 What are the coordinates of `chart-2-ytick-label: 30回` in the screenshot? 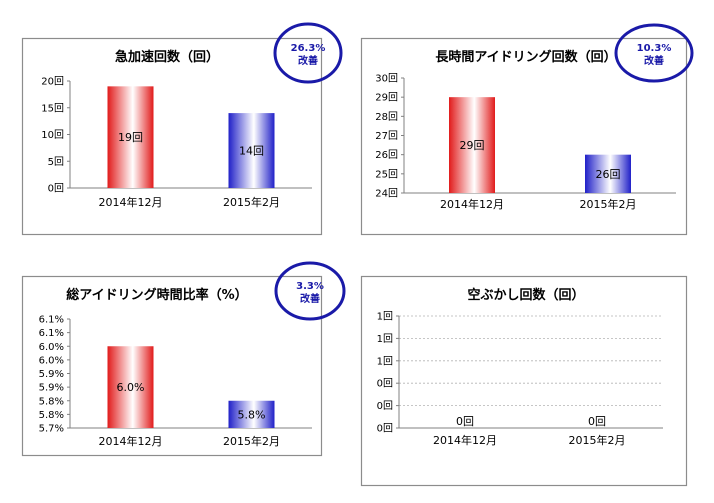 It's located at (386, 79).